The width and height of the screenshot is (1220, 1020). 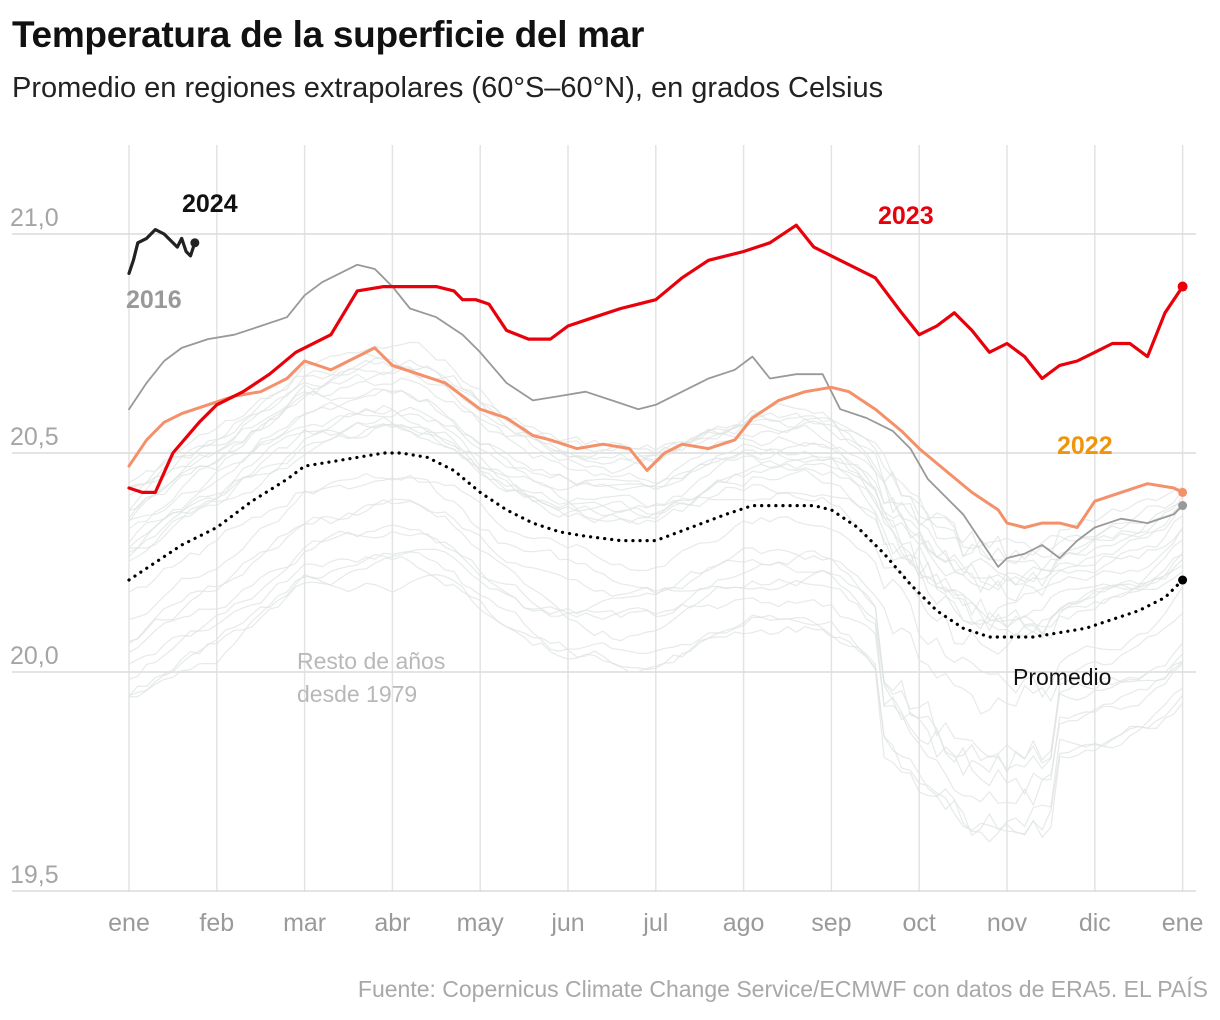 What do you see at coordinates (1095, 923) in the screenshot?
I see `x-tick-label: dic` at bounding box center [1095, 923].